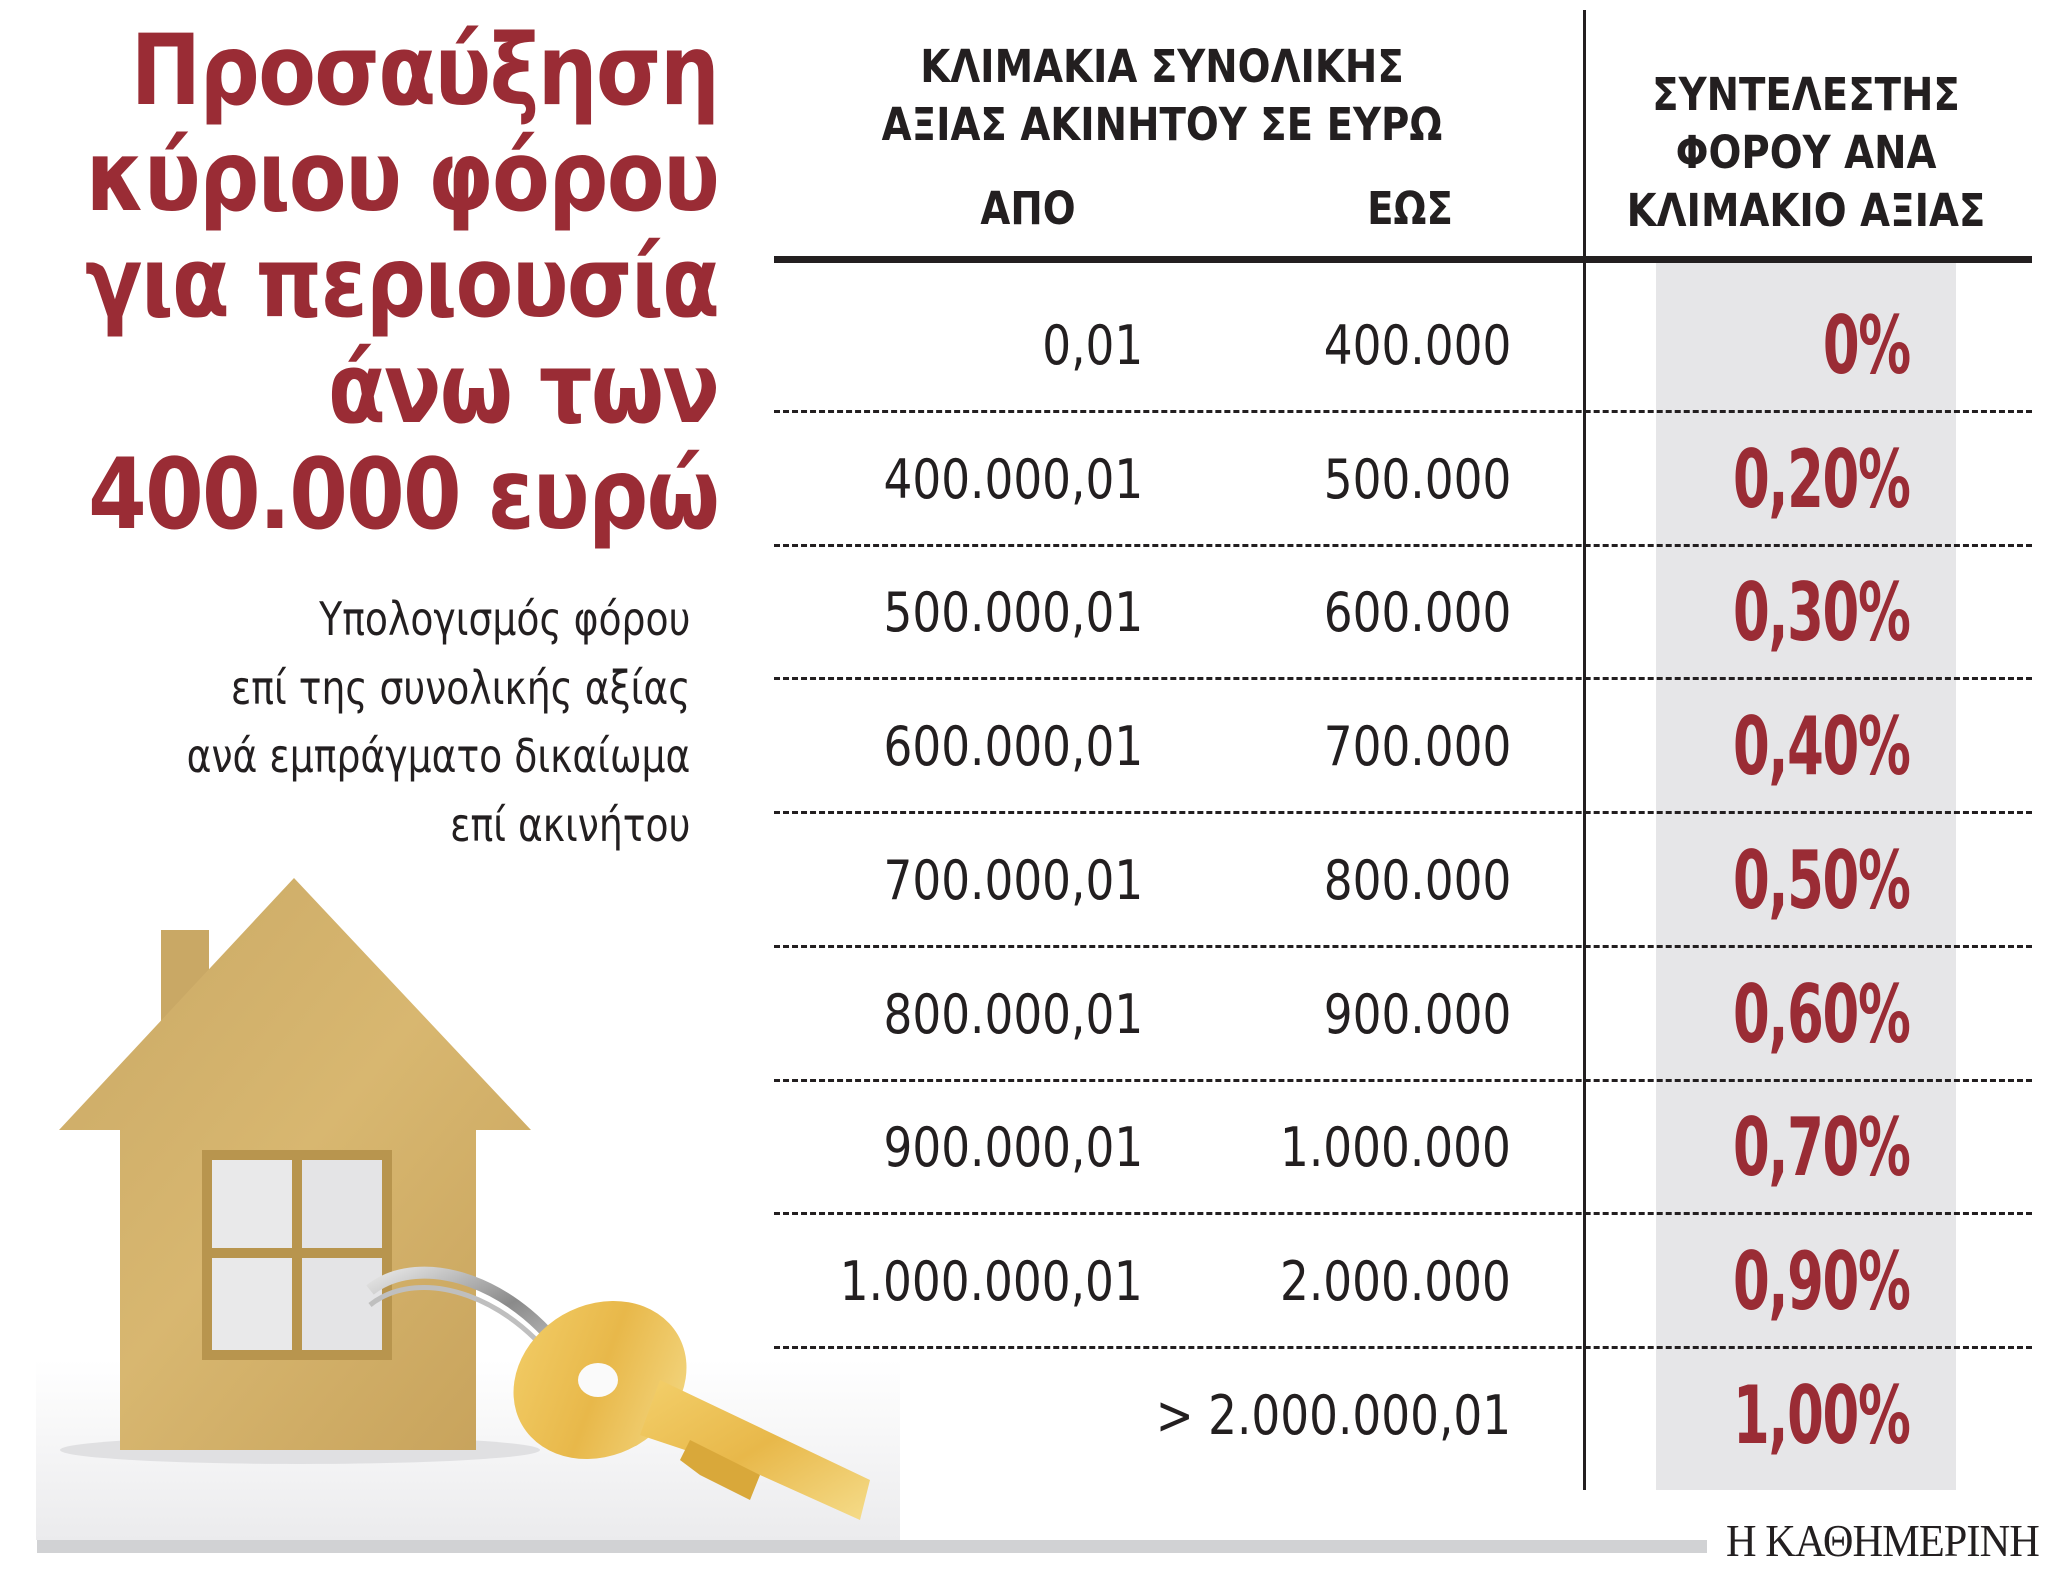 This screenshot has height=1582, width=2048. What do you see at coordinates (402, 177) in the screenshot?
I see `headline-line: κύριου φόρου` at bounding box center [402, 177].